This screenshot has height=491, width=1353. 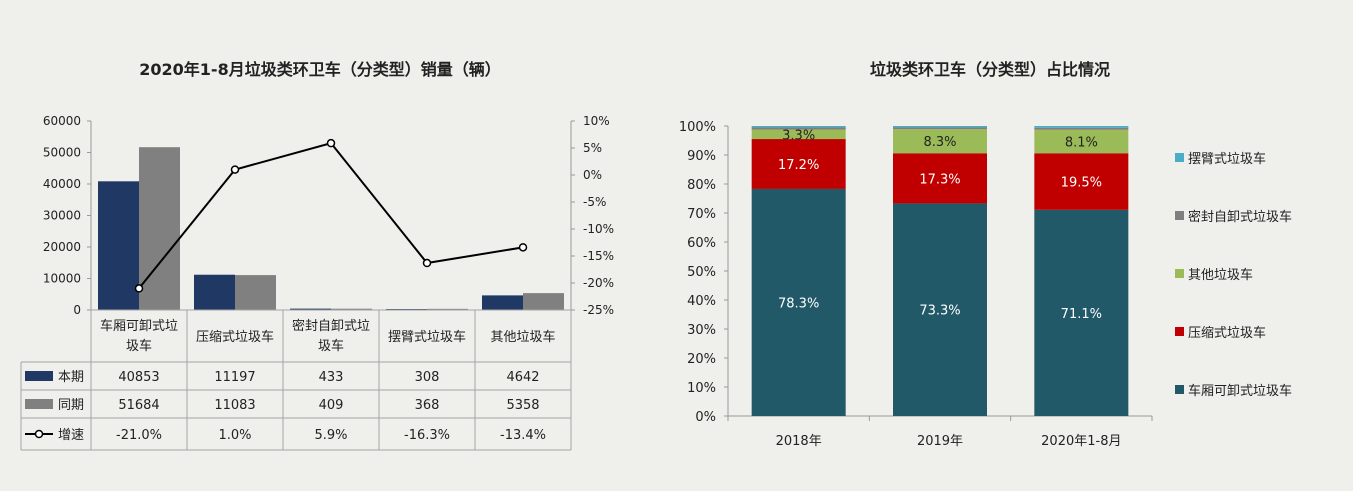 I want to click on table-cell-value: -21.0%, so click(x=139, y=435).